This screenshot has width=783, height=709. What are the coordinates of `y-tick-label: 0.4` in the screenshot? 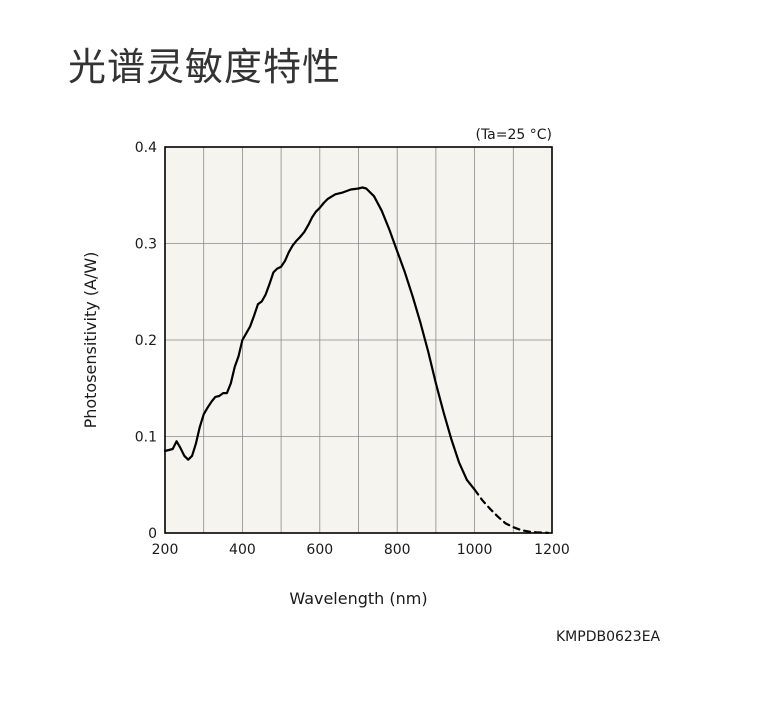 It's located at (146, 148).